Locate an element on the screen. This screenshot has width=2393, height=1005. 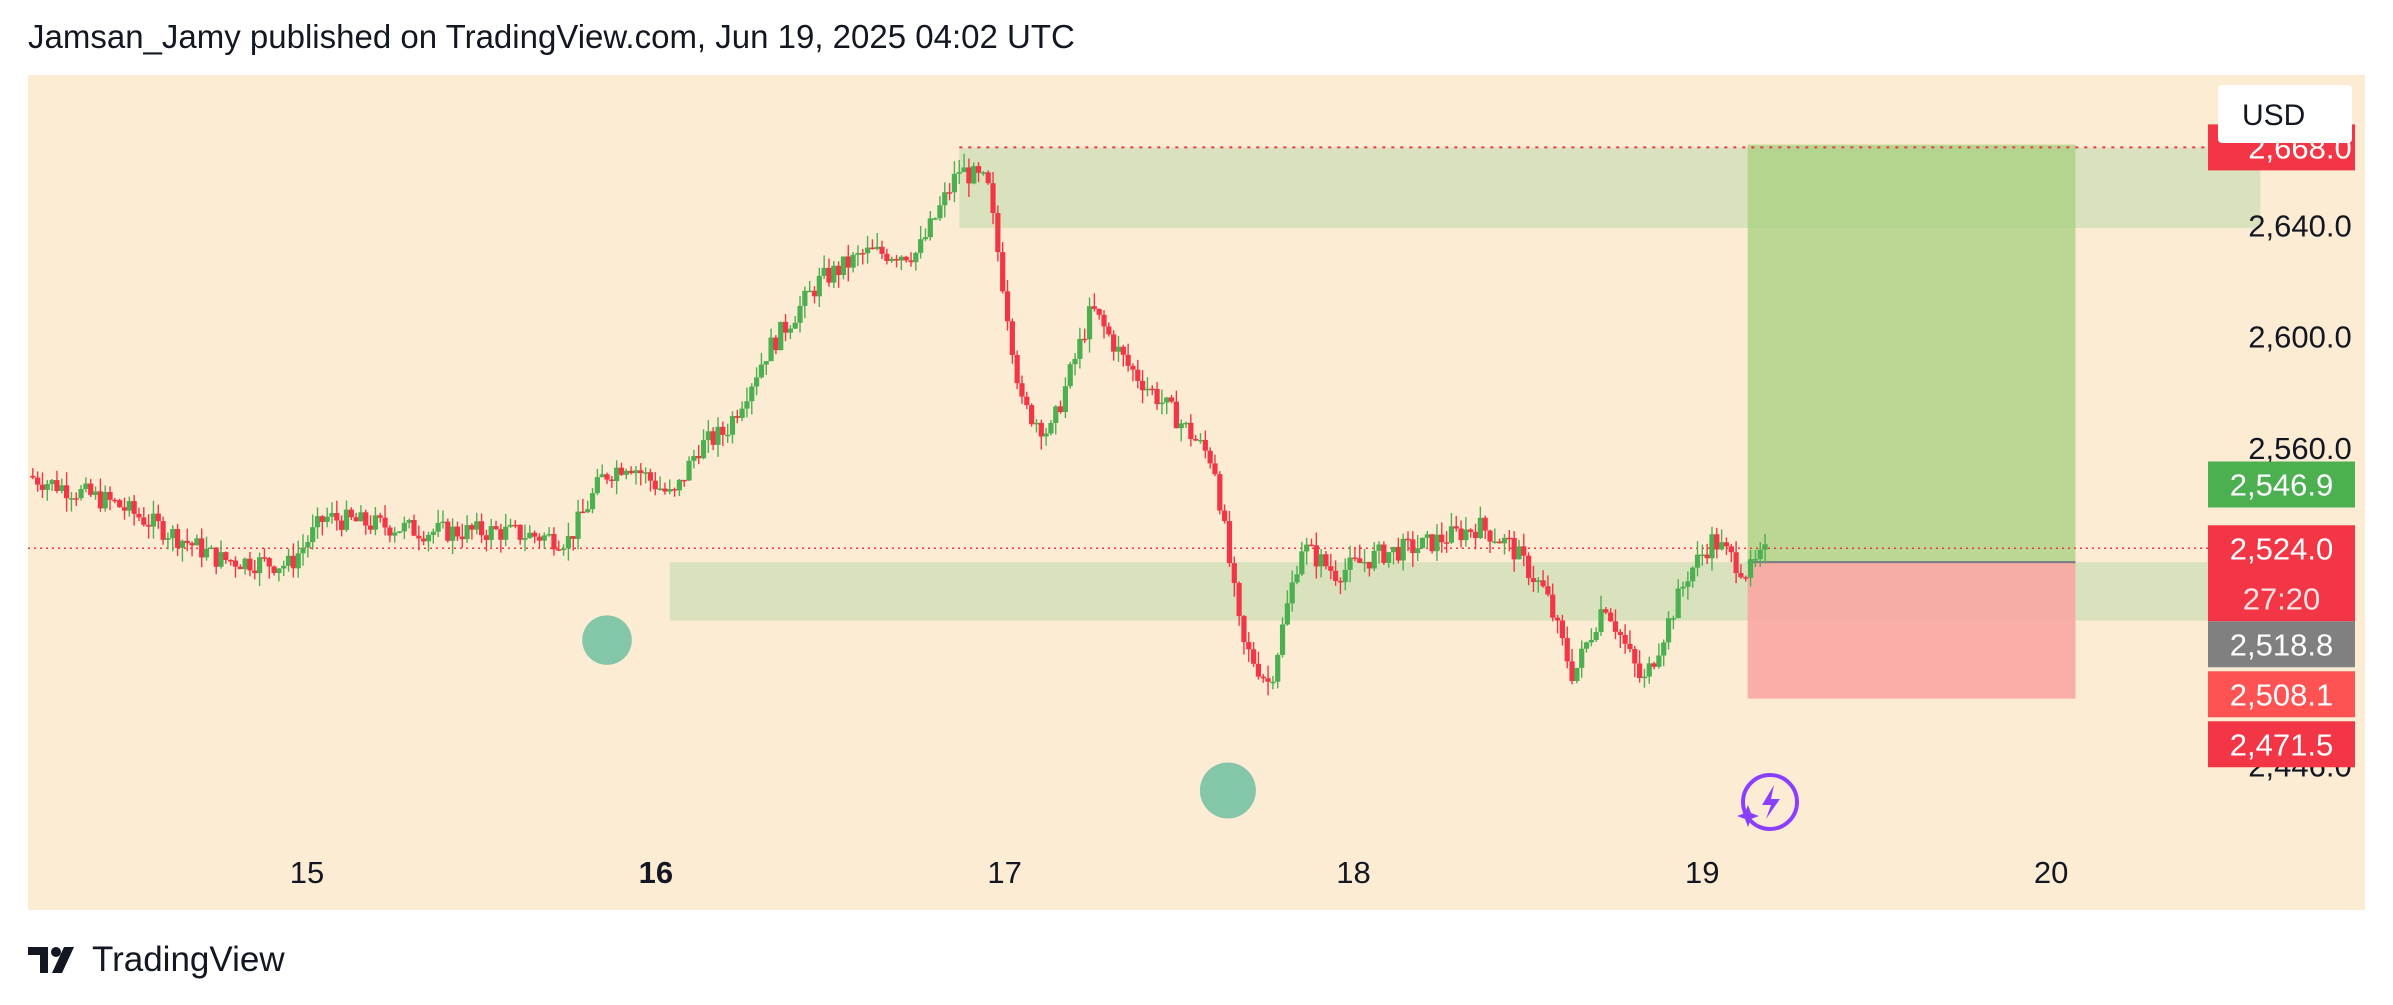
position-stop-zone is located at coordinates (1911, 630).